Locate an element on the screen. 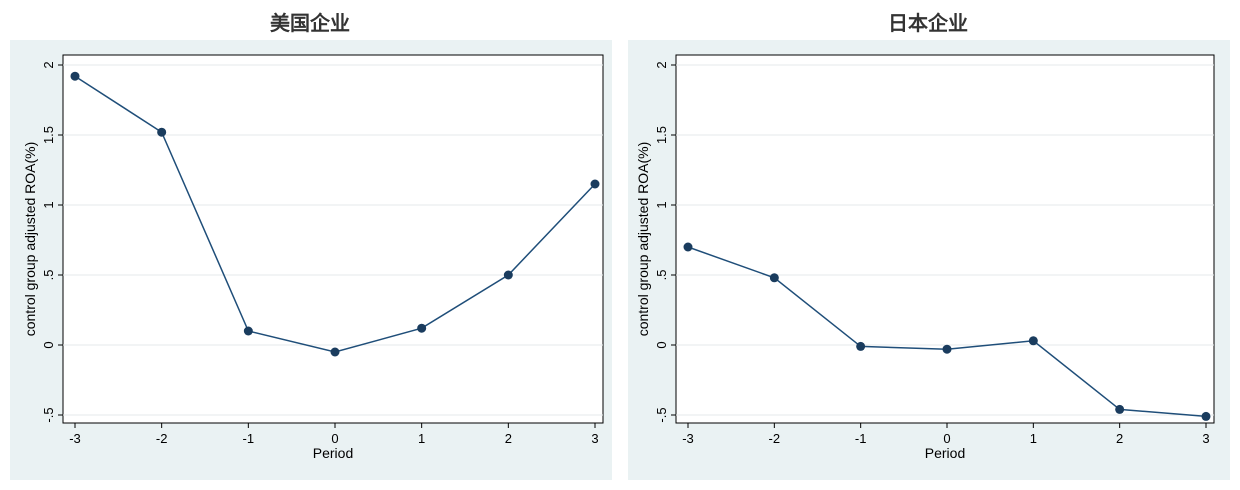 This screenshot has height=490, width=1240. chart-title-us: 美国企业 is located at coordinates (310, 23).